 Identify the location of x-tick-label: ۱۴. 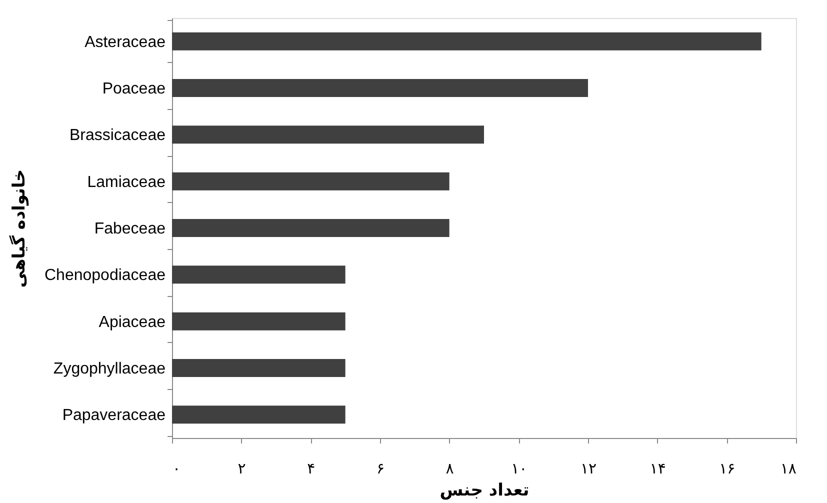
(658, 469).